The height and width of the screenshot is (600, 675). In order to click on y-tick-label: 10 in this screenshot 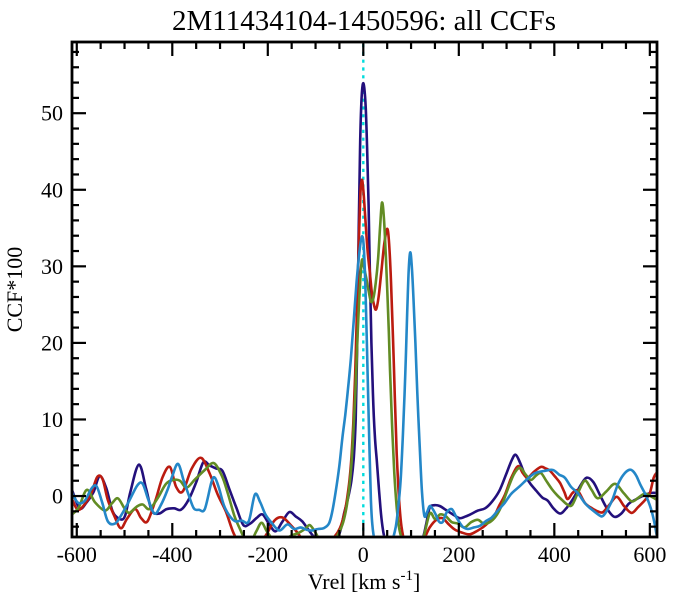, I will do `click(52, 419)`.